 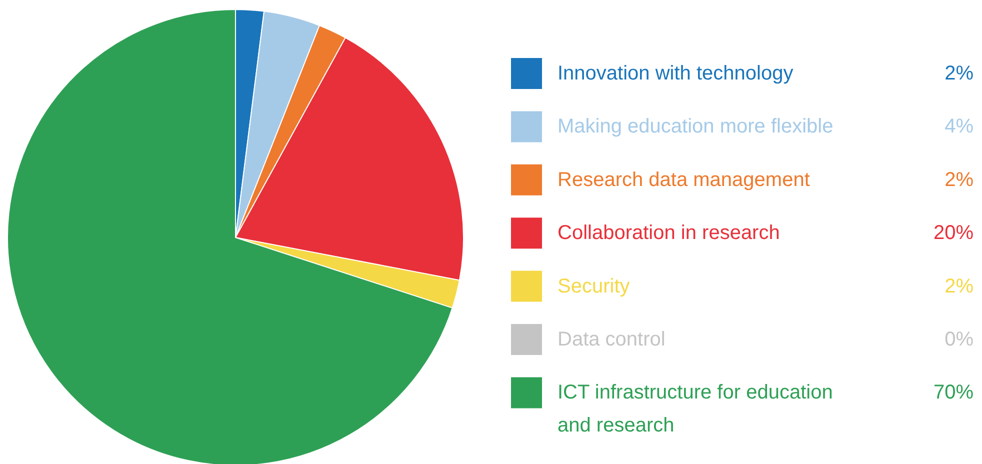 What do you see at coordinates (959, 339) in the screenshot?
I see `text: 0%` at bounding box center [959, 339].